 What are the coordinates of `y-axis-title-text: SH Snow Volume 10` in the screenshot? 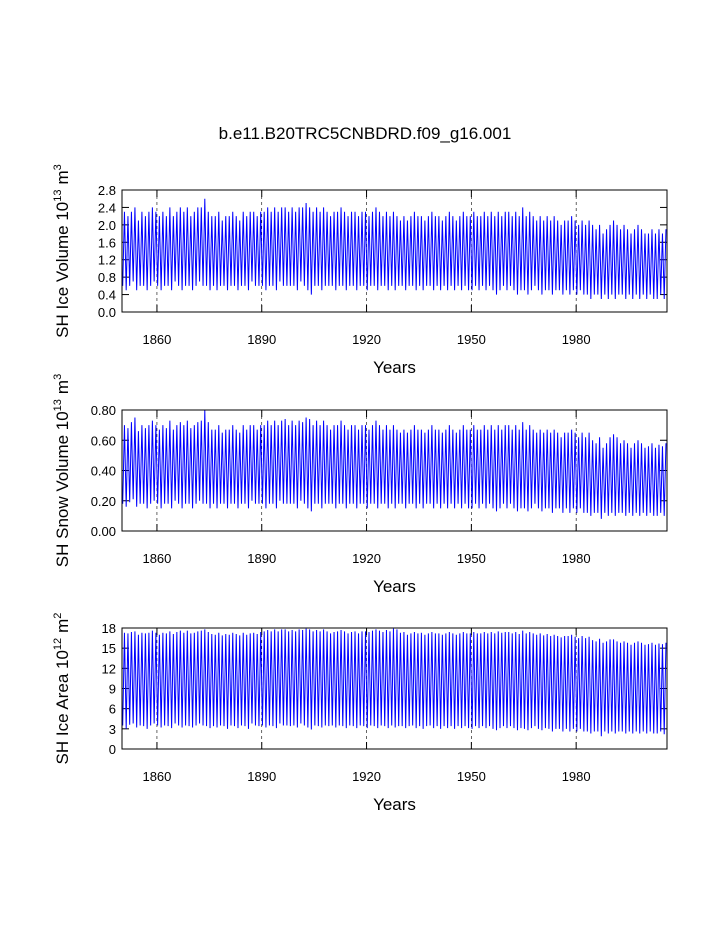 It's located at (62, 489).